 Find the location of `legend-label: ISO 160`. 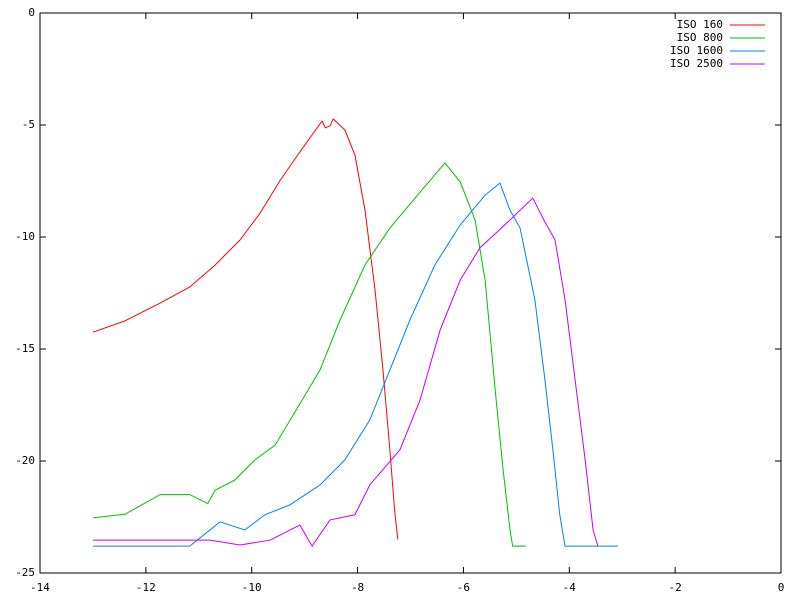

legend-label: ISO 160 is located at coordinates (700, 24).